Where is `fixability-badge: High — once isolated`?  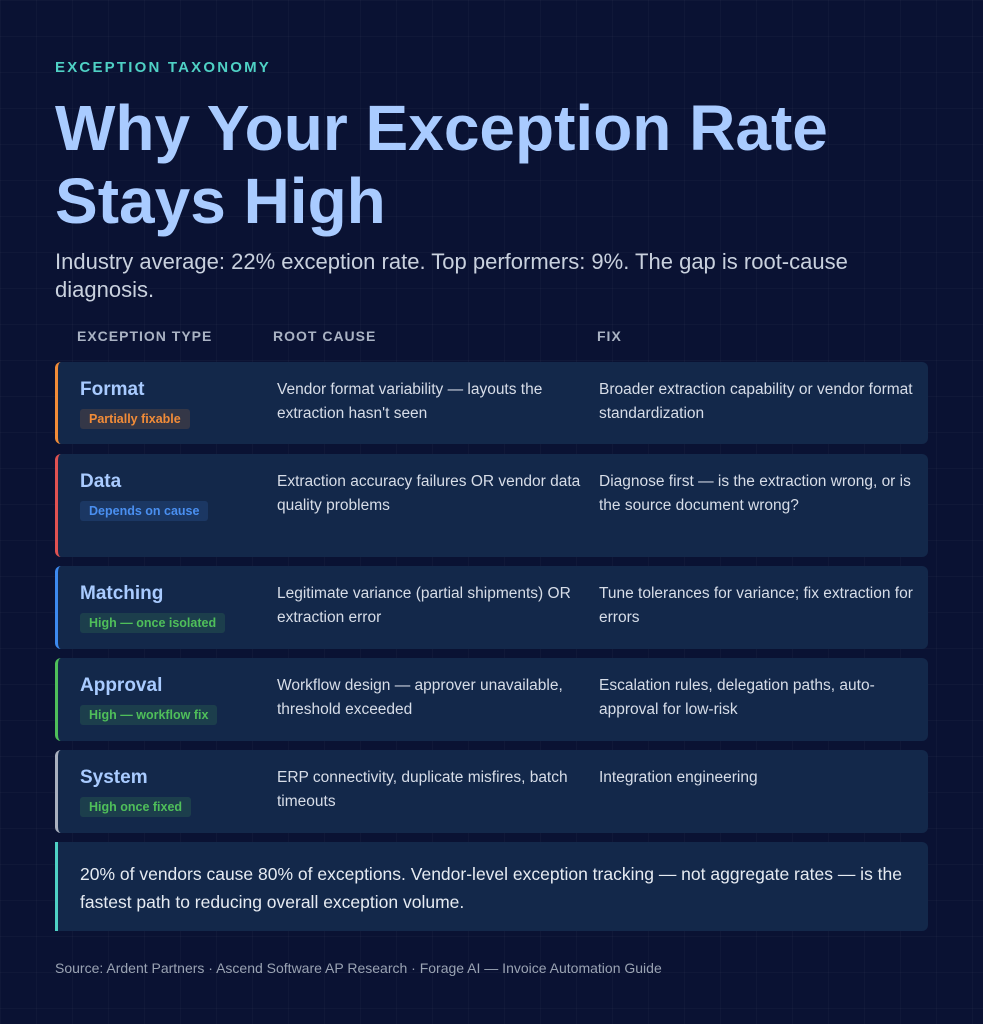 fixability-badge: High — once isolated is located at coordinates (153, 623).